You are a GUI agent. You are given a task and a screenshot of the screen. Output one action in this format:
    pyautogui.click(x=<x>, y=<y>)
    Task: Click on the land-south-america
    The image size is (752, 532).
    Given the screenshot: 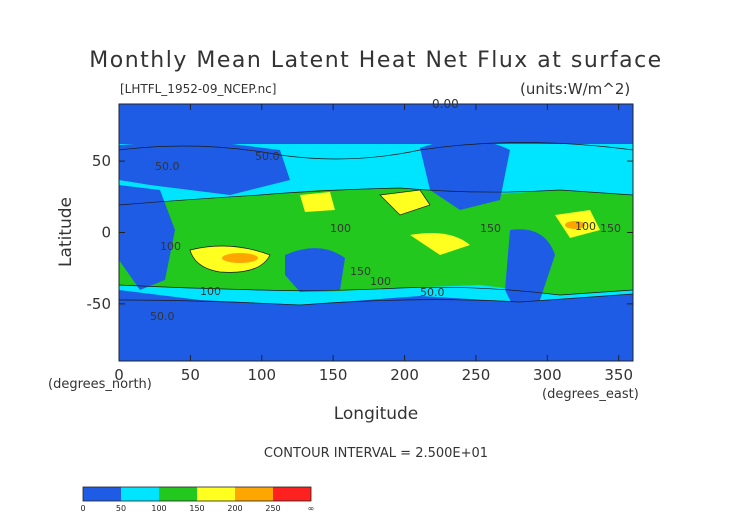 What is the action you would take?
    pyautogui.click(x=530, y=274)
    